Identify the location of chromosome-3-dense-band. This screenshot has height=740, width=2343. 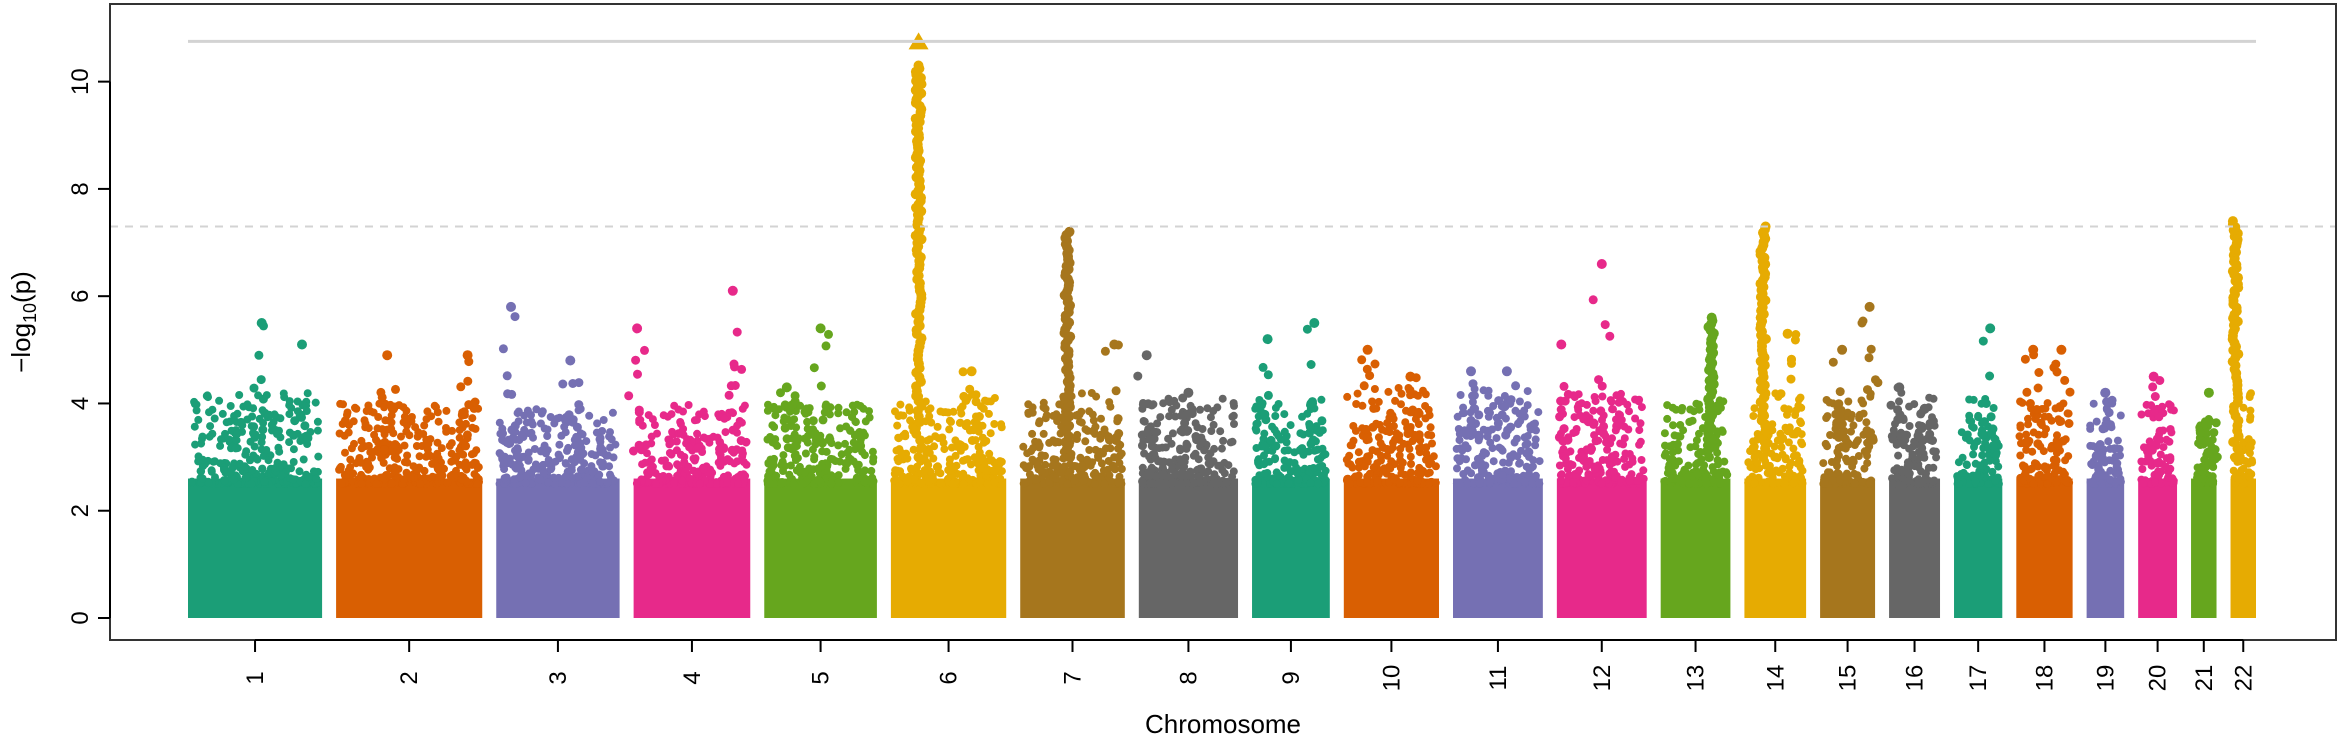
(558, 548).